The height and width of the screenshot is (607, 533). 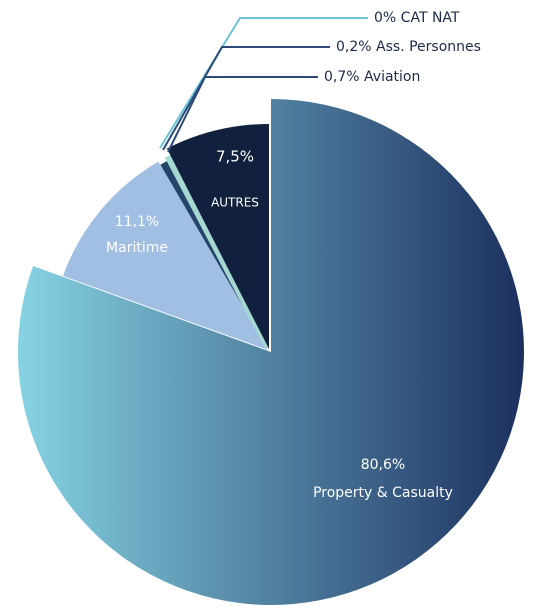 I want to click on slice-category-label: CAT NAT, so click(x=430, y=18).